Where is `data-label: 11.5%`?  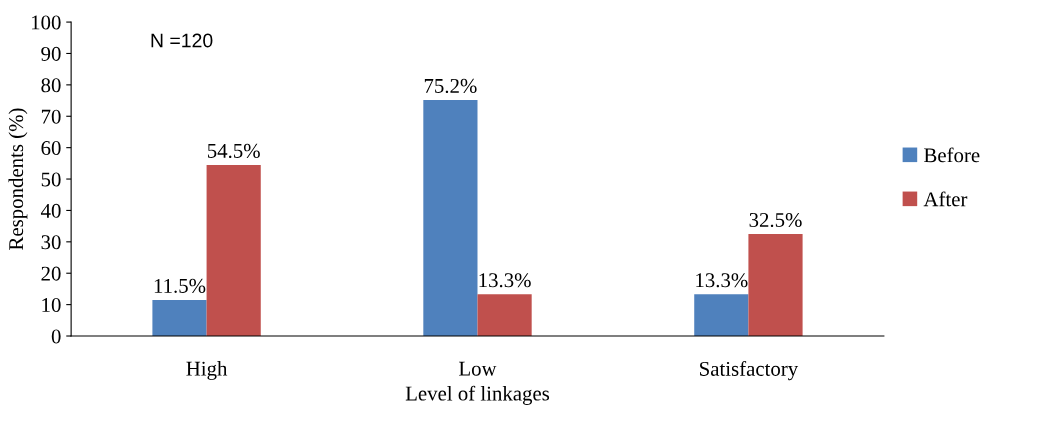 data-label: 11.5% is located at coordinates (180, 285).